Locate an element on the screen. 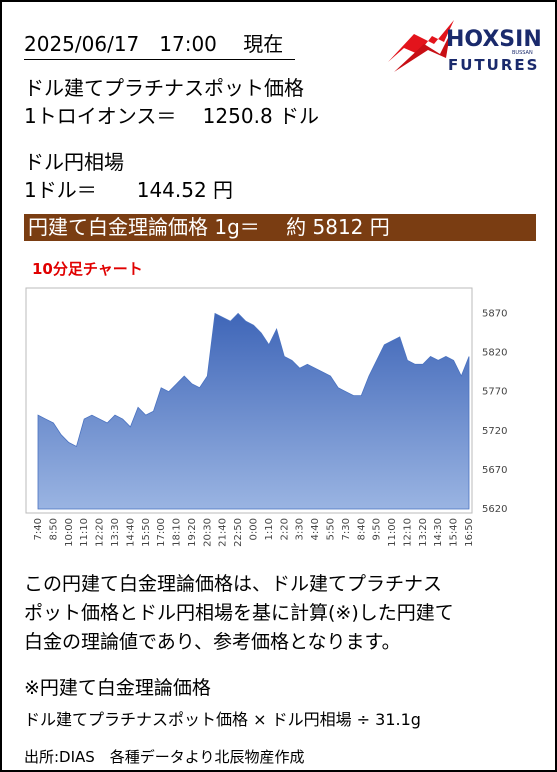  x-tick-label: 8:40 is located at coordinates (361, 529).